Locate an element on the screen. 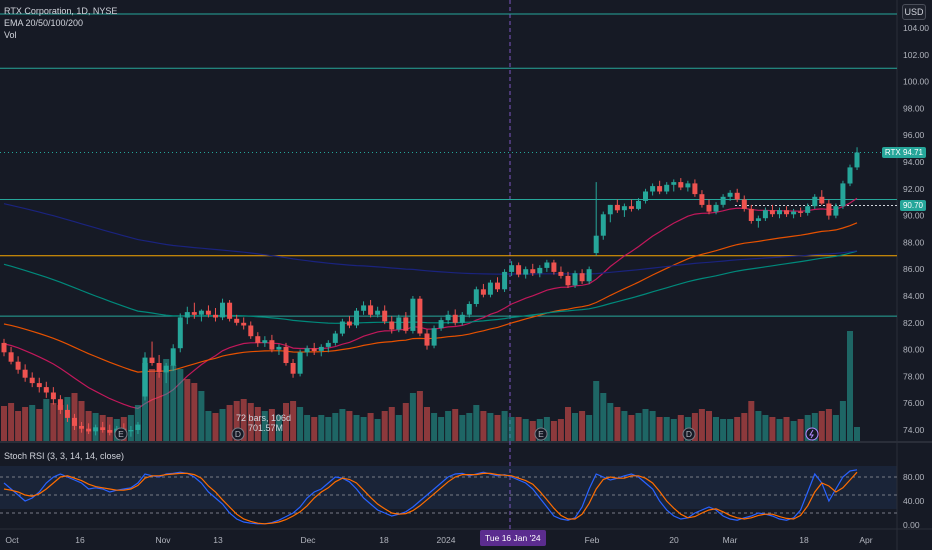 The image size is (932, 550). horizontal-line-price-tag: 90.70 is located at coordinates (912, 205).